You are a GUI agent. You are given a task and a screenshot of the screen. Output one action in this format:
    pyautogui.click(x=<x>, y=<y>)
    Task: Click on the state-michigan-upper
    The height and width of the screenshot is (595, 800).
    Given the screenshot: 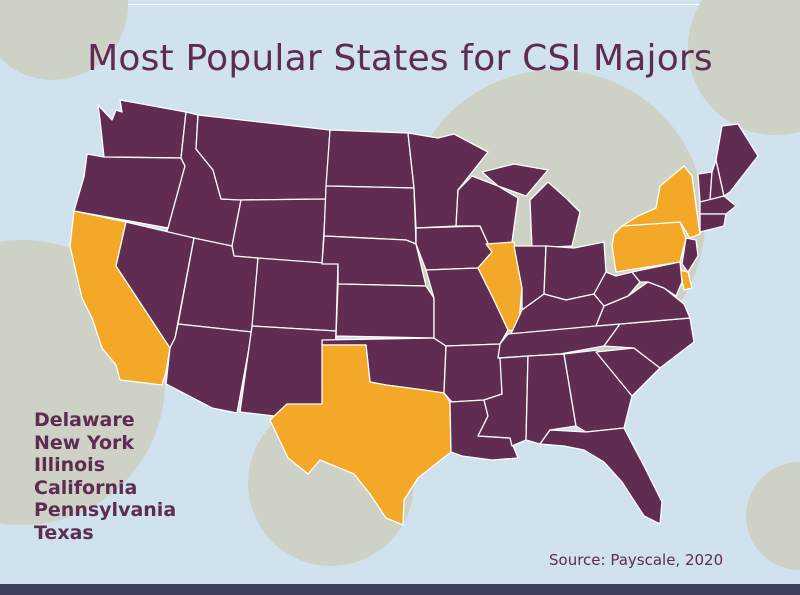 What is the action you would take?
    pyautogui.click(x=515, y=180)
    